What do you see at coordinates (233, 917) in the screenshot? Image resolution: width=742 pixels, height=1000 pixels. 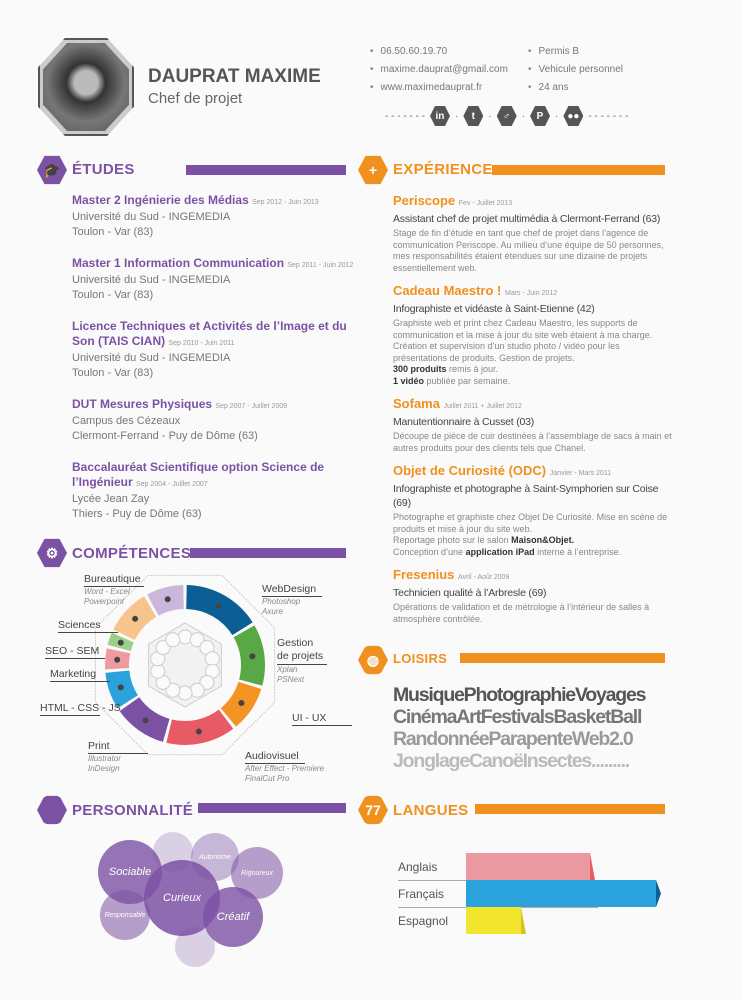 I see `trait-label: Créatif` at bounding box center [233, 917].